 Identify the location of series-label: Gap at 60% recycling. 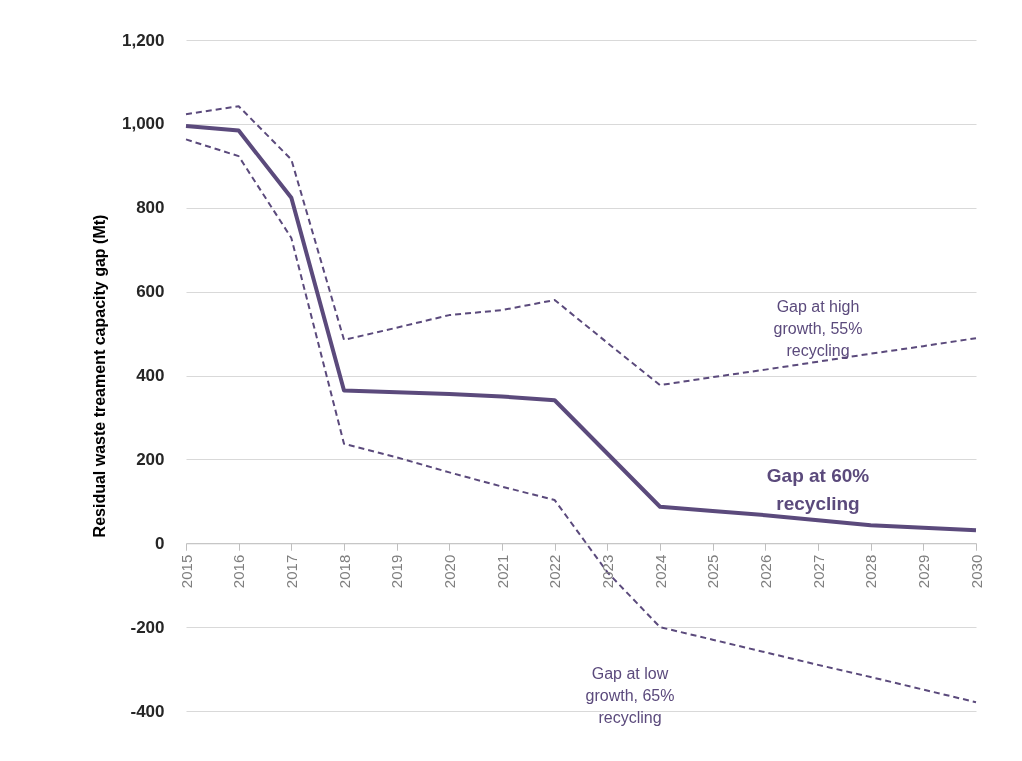
(818, 490).